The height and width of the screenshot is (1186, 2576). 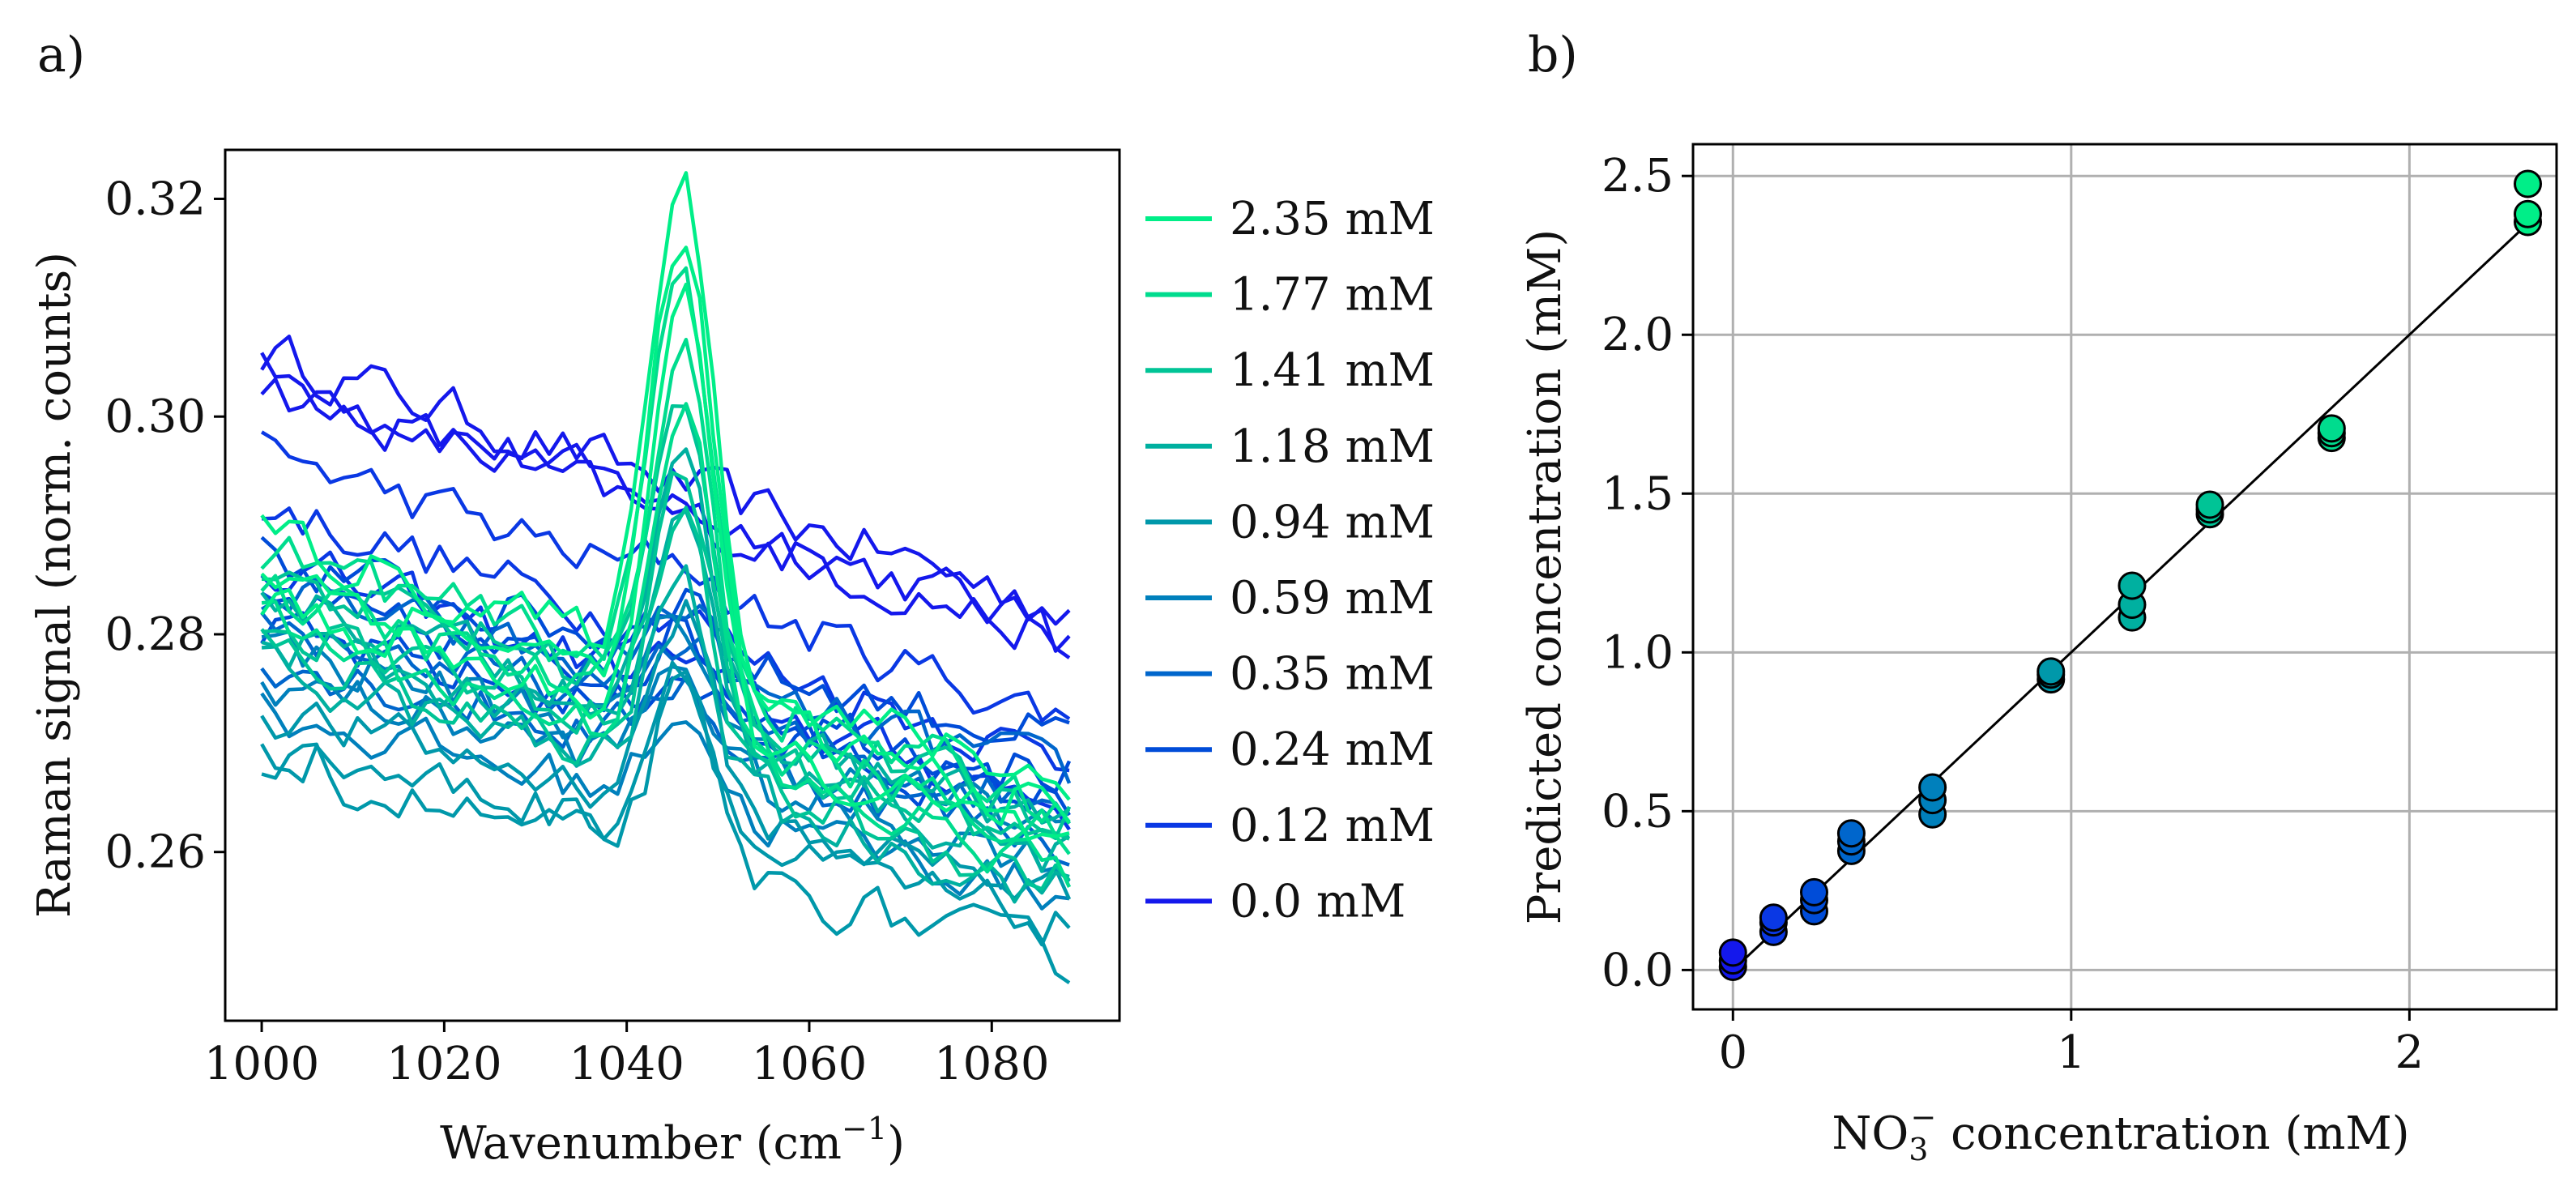 I want to click on legend-label: 2.35 mM, so click(x=1332, y=219).